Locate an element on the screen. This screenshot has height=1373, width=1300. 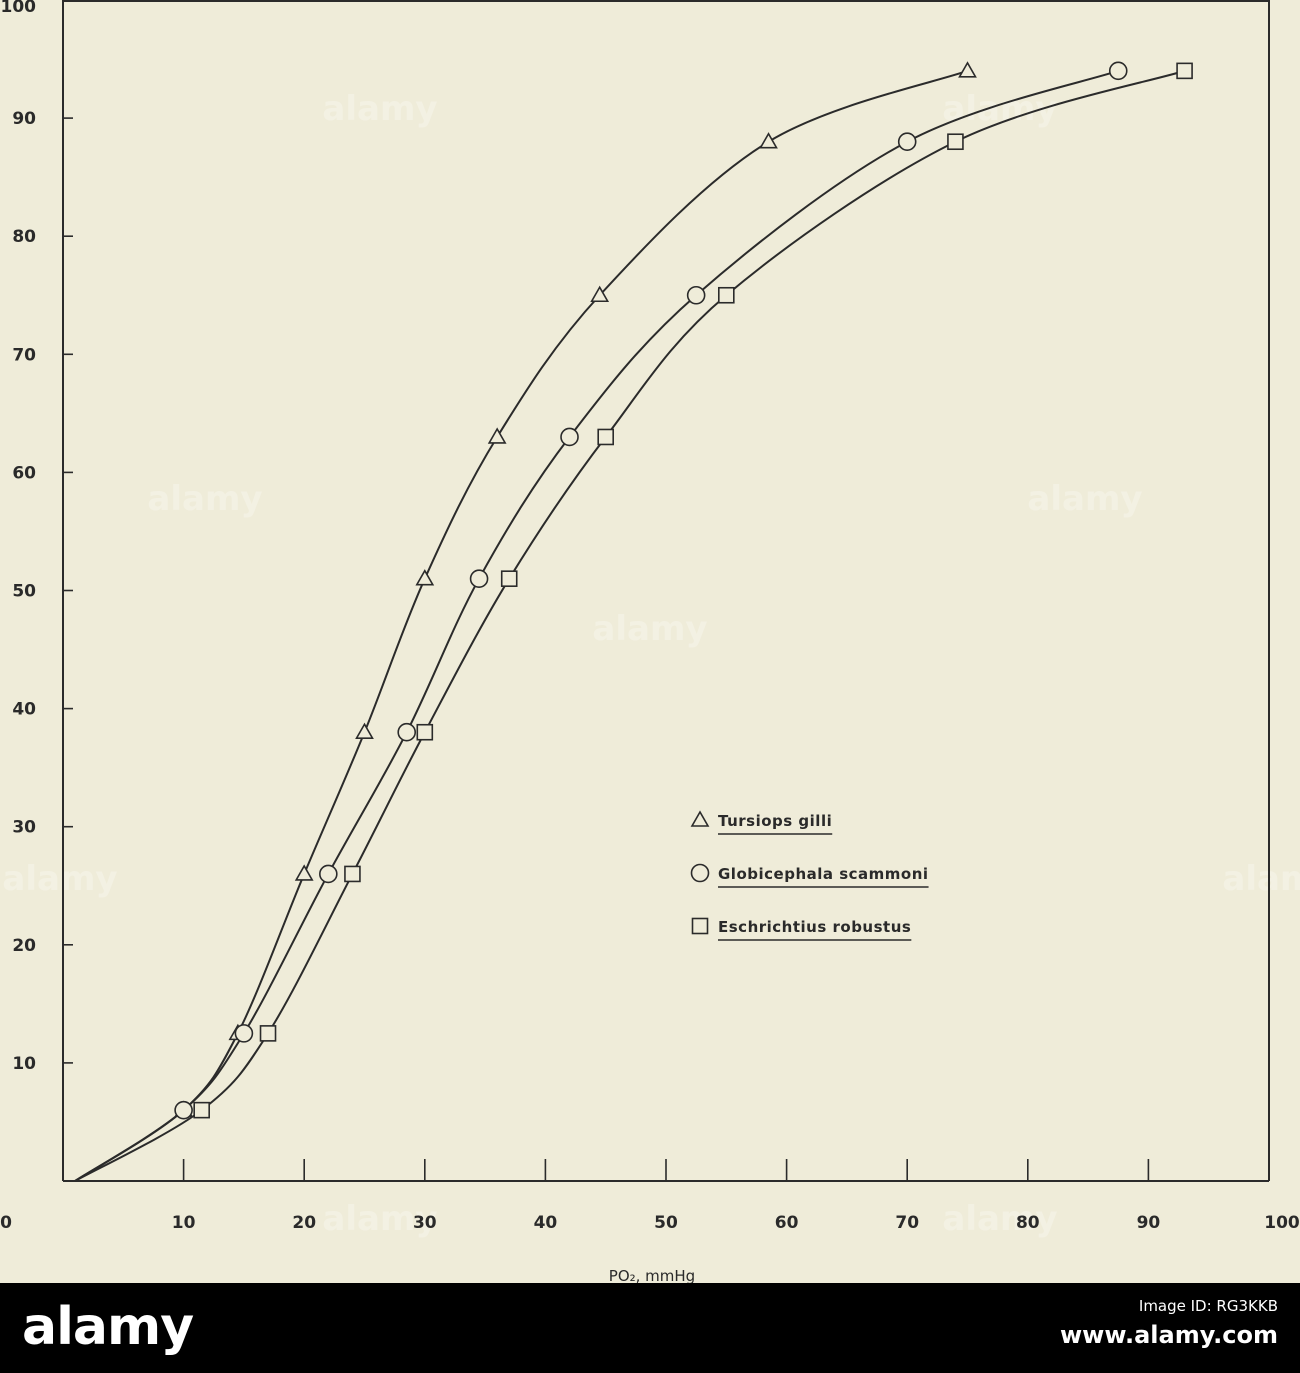
footer-logo: alamy is located at coordinates (108, 1327).